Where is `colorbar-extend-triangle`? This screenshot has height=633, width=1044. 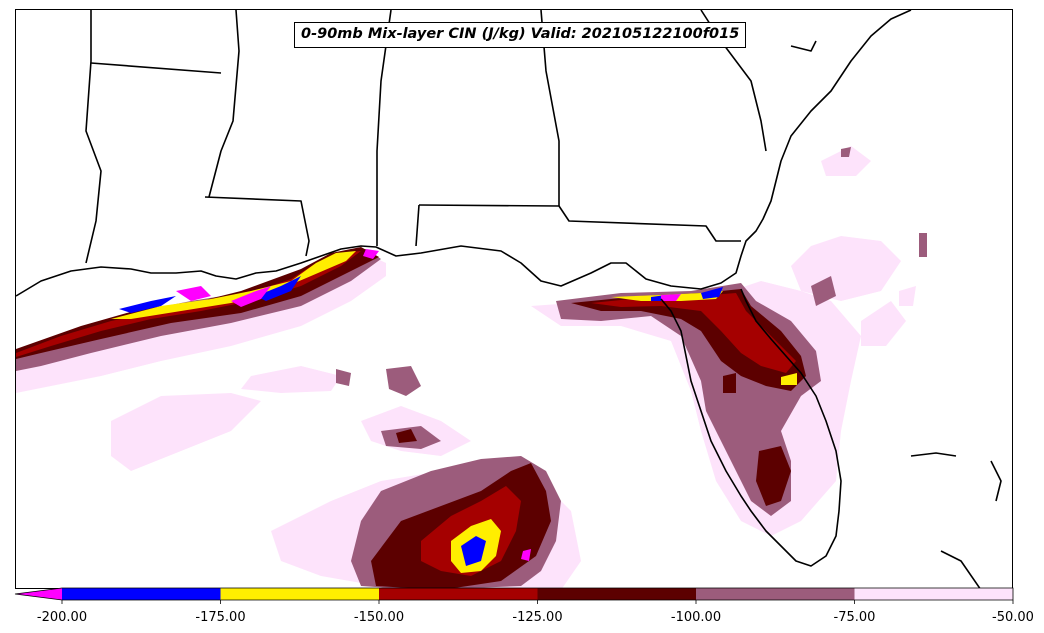
colorbar-extend-triangle is located at coordinates (38, 594).